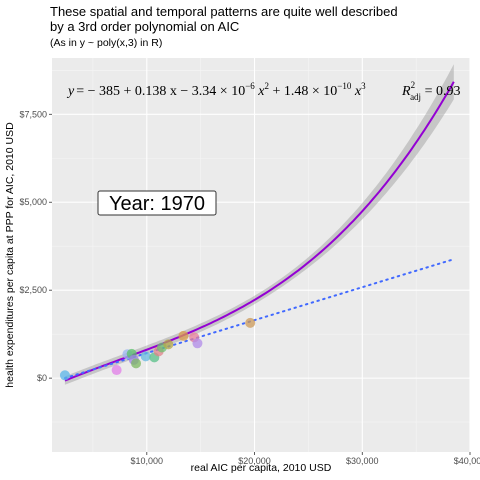 This screenshot has height=480, width=480. What do you see at coordinates (147, 461) in the screenshot?
I see `x-tick-label: $10,000` at bounding box center [147, 461].